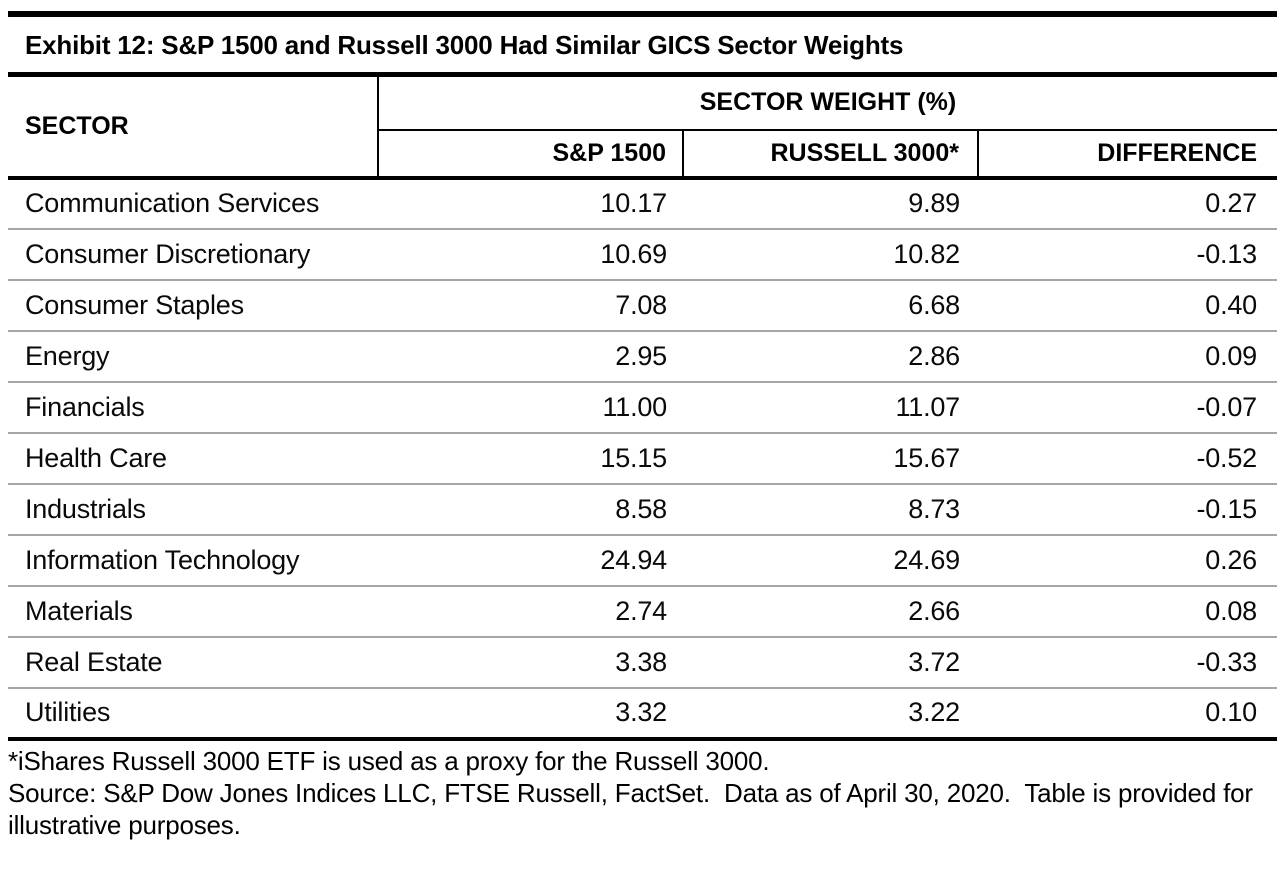 This screenshot has height=876, width=1286. I want to click on sector-cell: Information Technology, so click(193, 560).